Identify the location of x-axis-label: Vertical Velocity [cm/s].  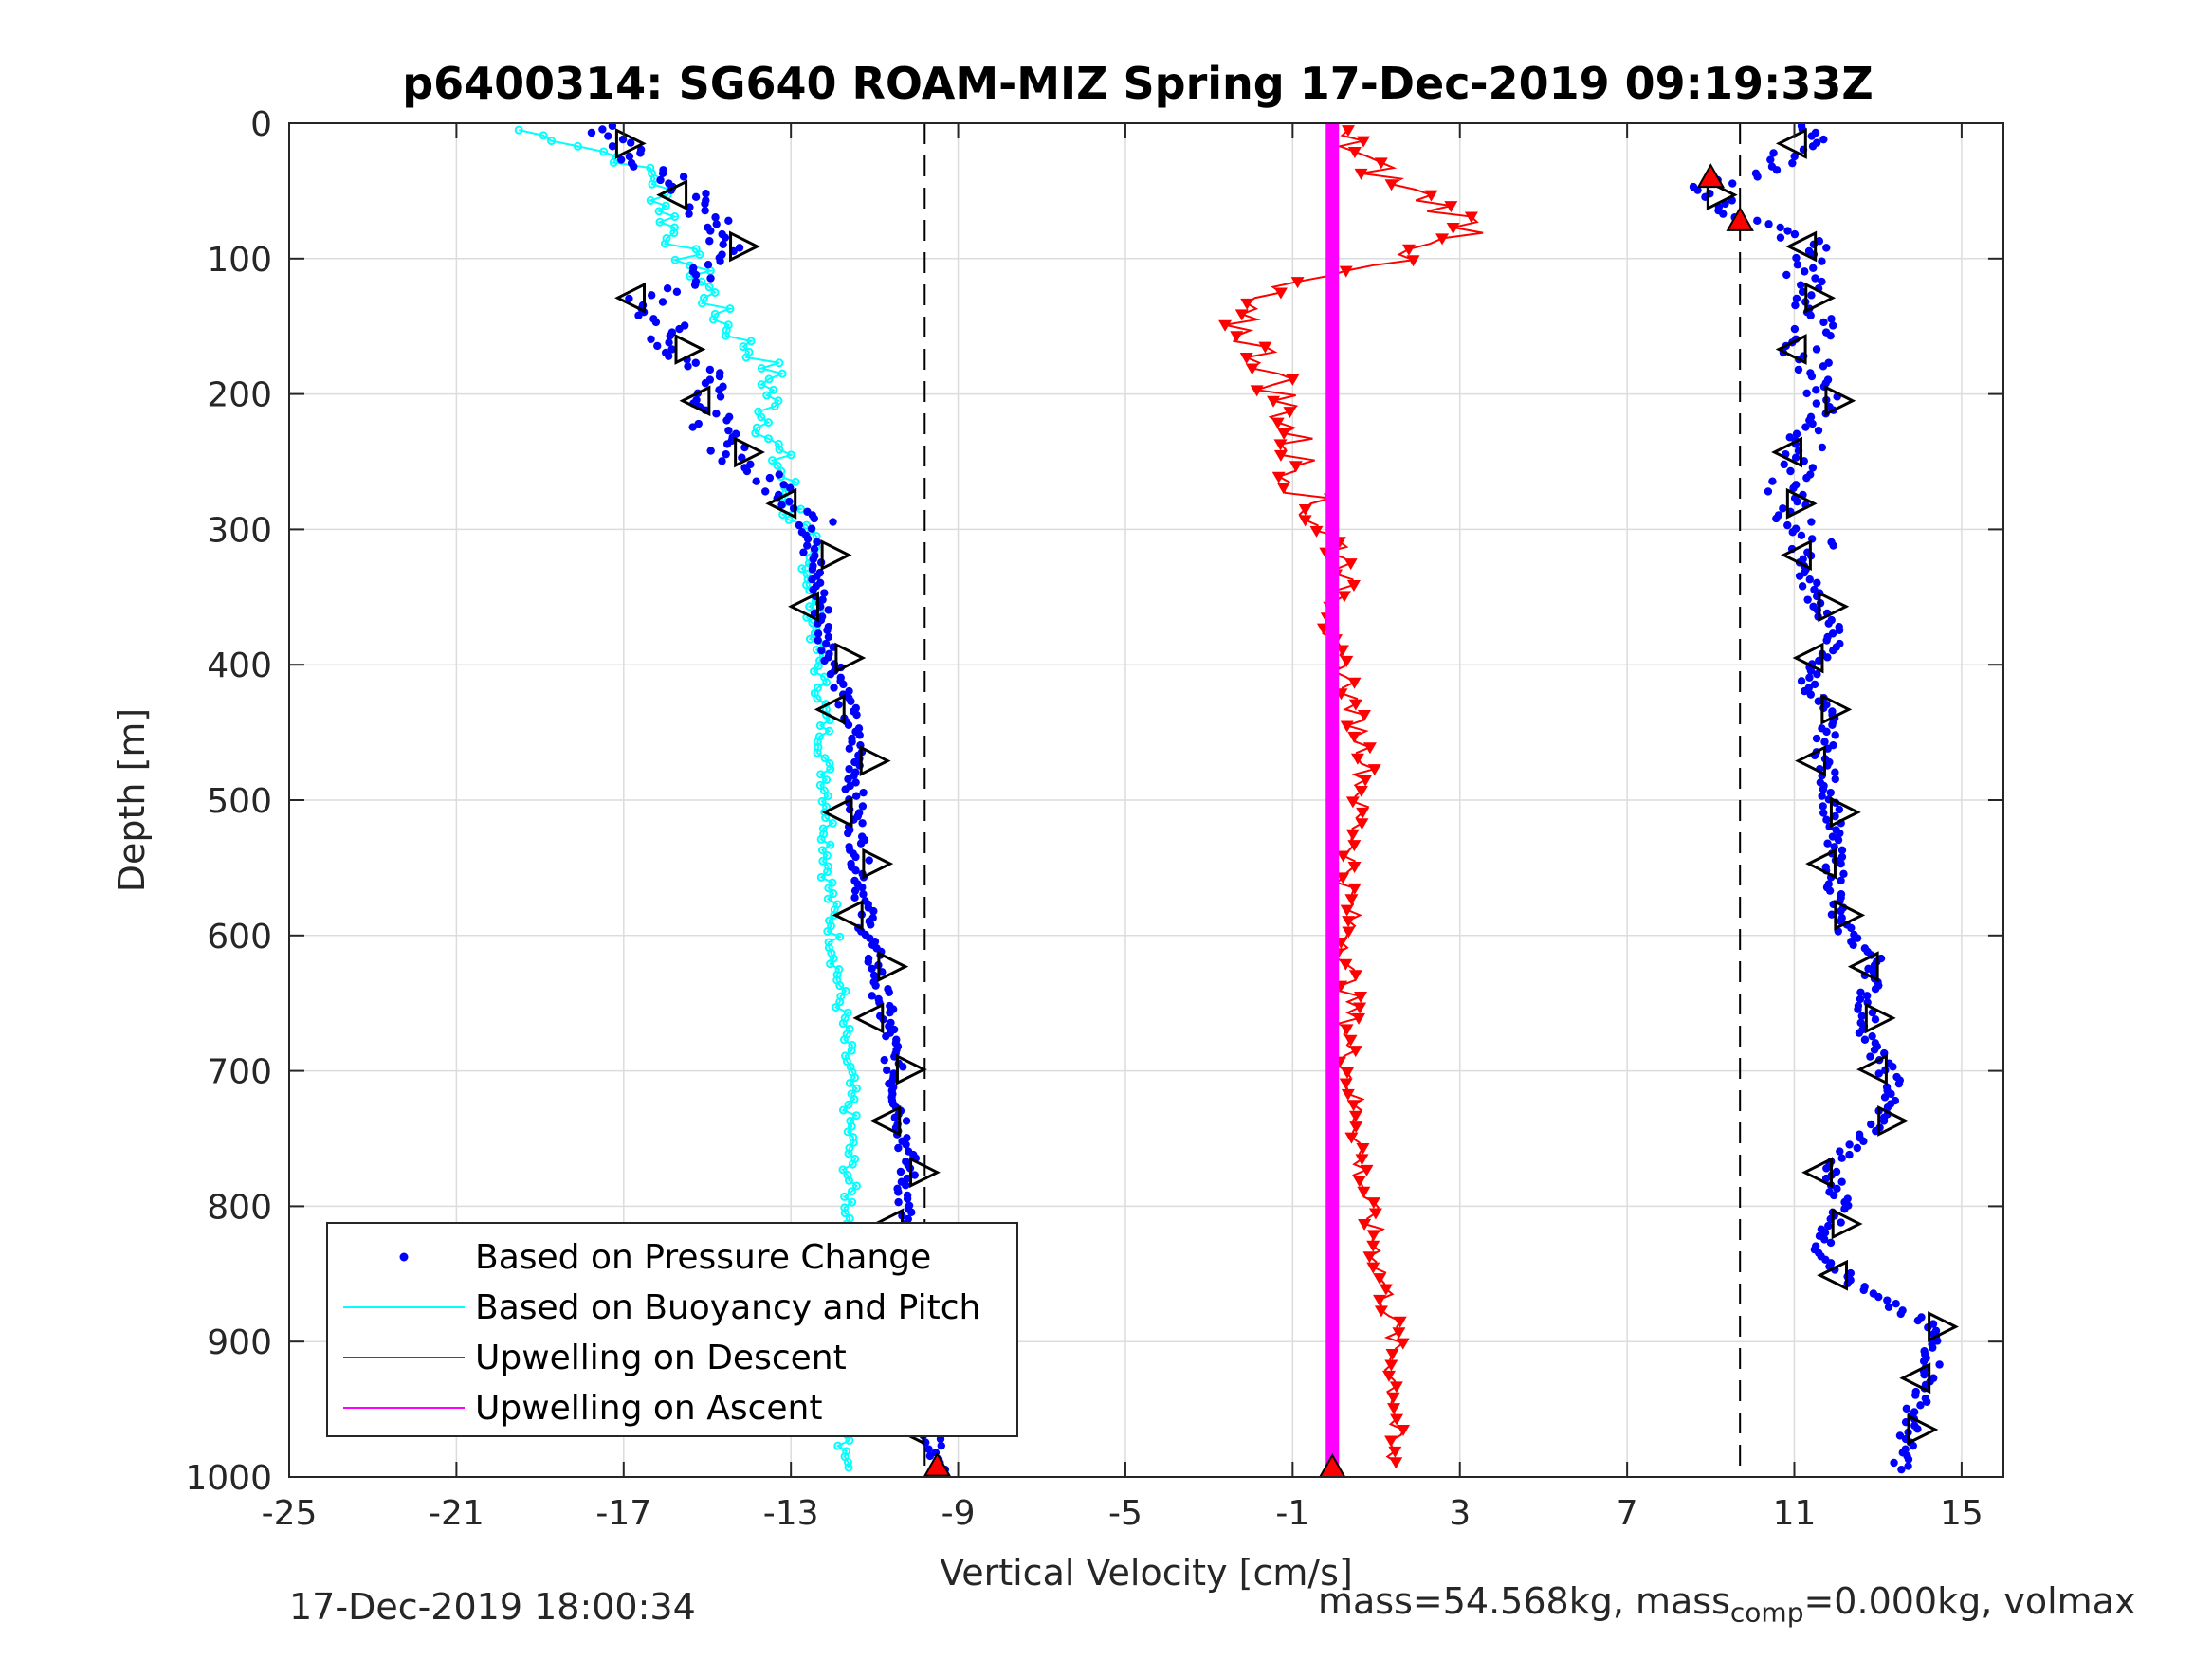
(1146, 1573).